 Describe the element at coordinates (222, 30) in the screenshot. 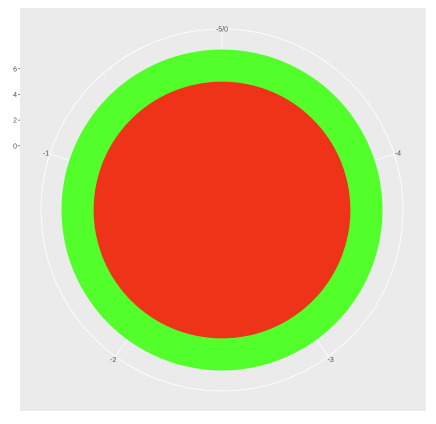

I see `theta-tick-label: -5/0` at that location.